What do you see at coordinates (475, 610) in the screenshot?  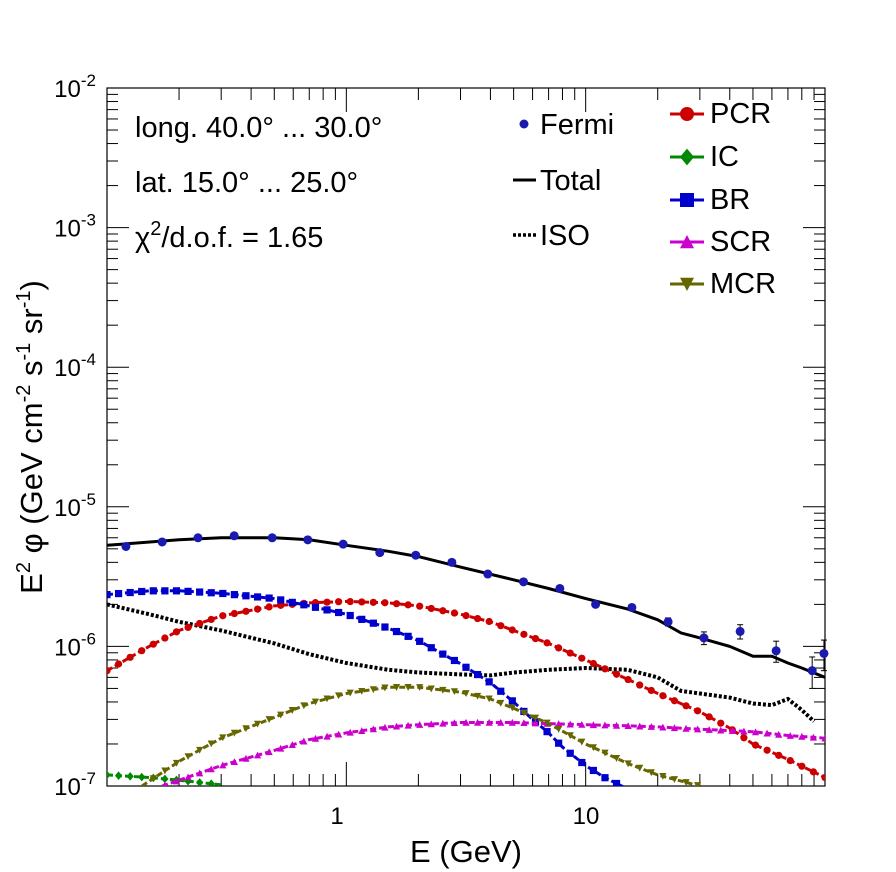 I see `fermi-data-points` at bounding box center [475, 610].